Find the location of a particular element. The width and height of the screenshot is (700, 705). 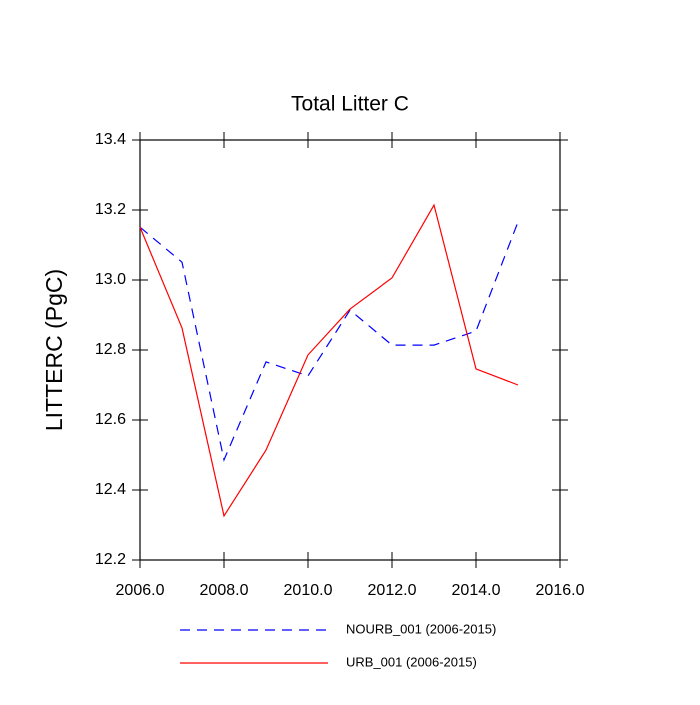

x-tick-label: 2006.0 is located at coordinates (140, 590).